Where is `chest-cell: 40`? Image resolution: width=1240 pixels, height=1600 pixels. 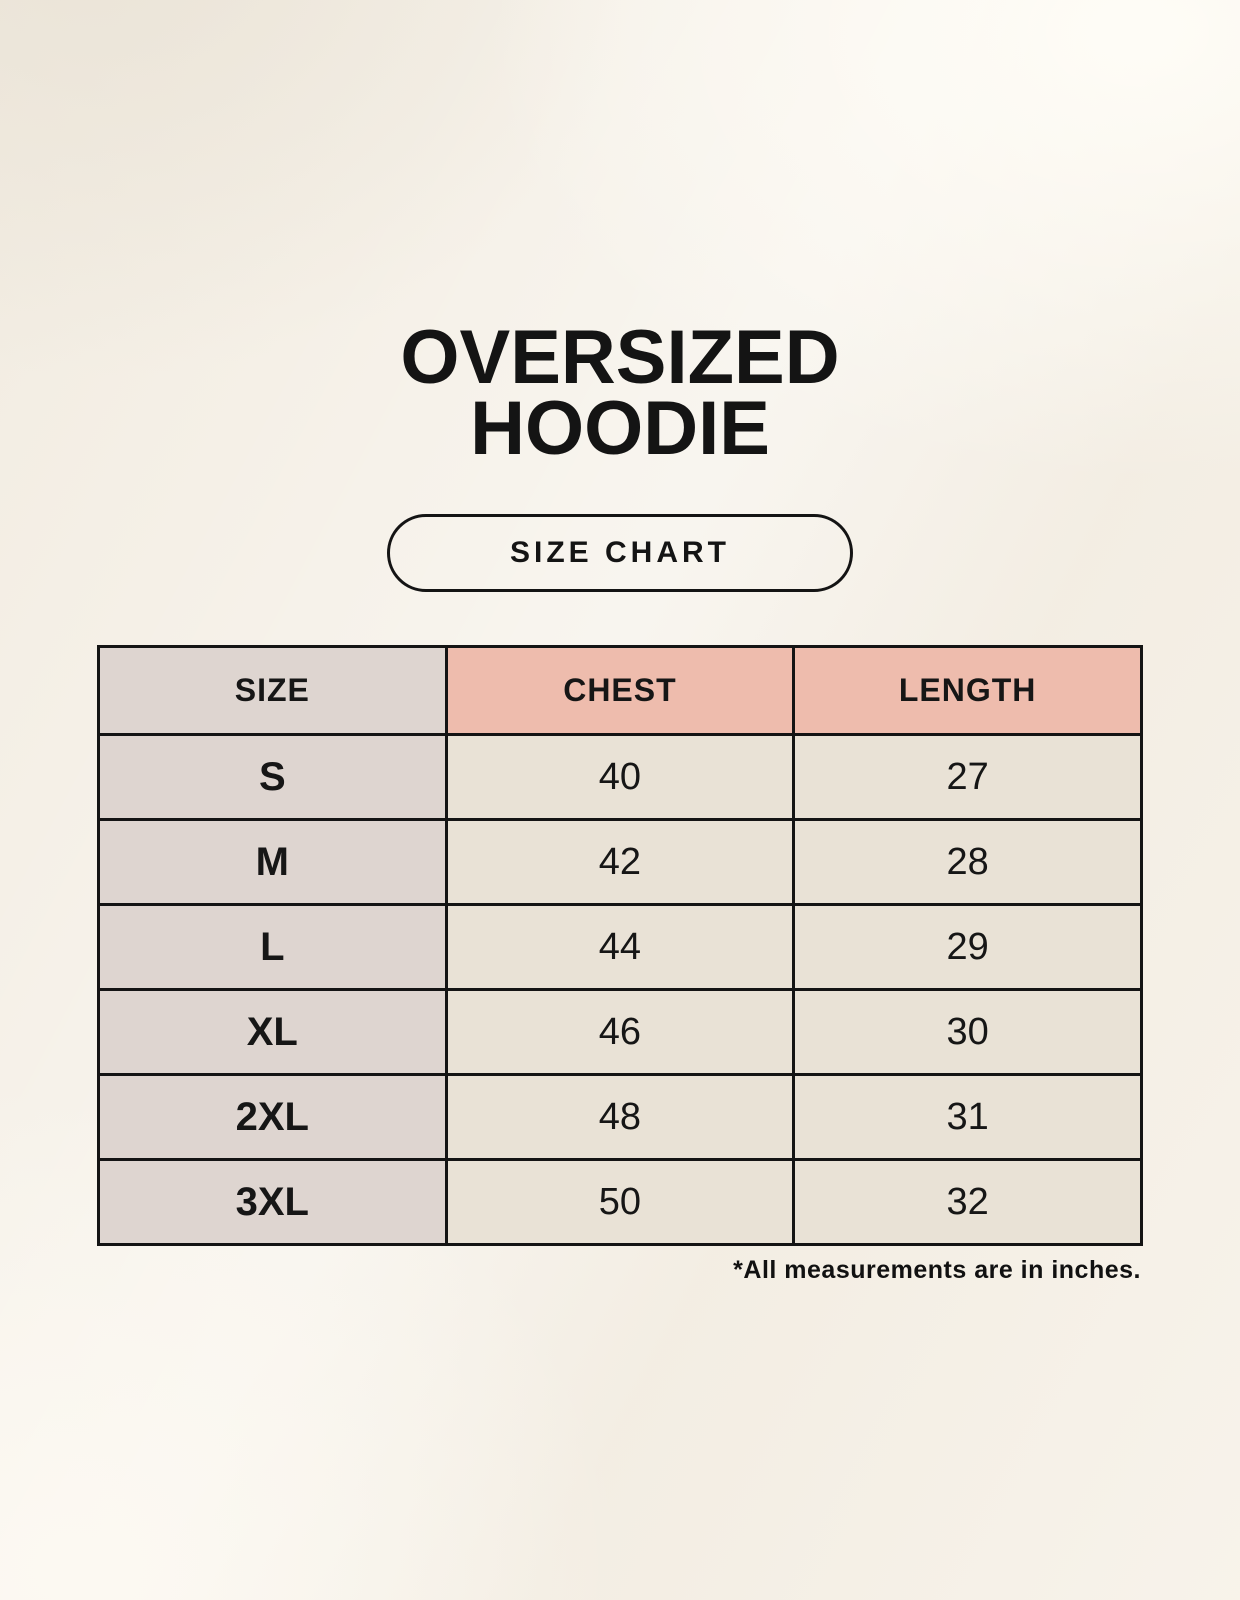 chest-cell: 40 is located at coordinates (620, 777).